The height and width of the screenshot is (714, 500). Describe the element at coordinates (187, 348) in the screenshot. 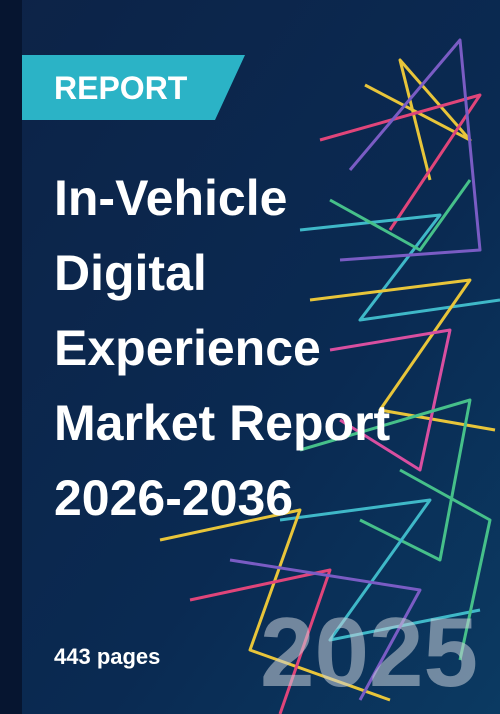

I see `title-line: Experience` at that location.